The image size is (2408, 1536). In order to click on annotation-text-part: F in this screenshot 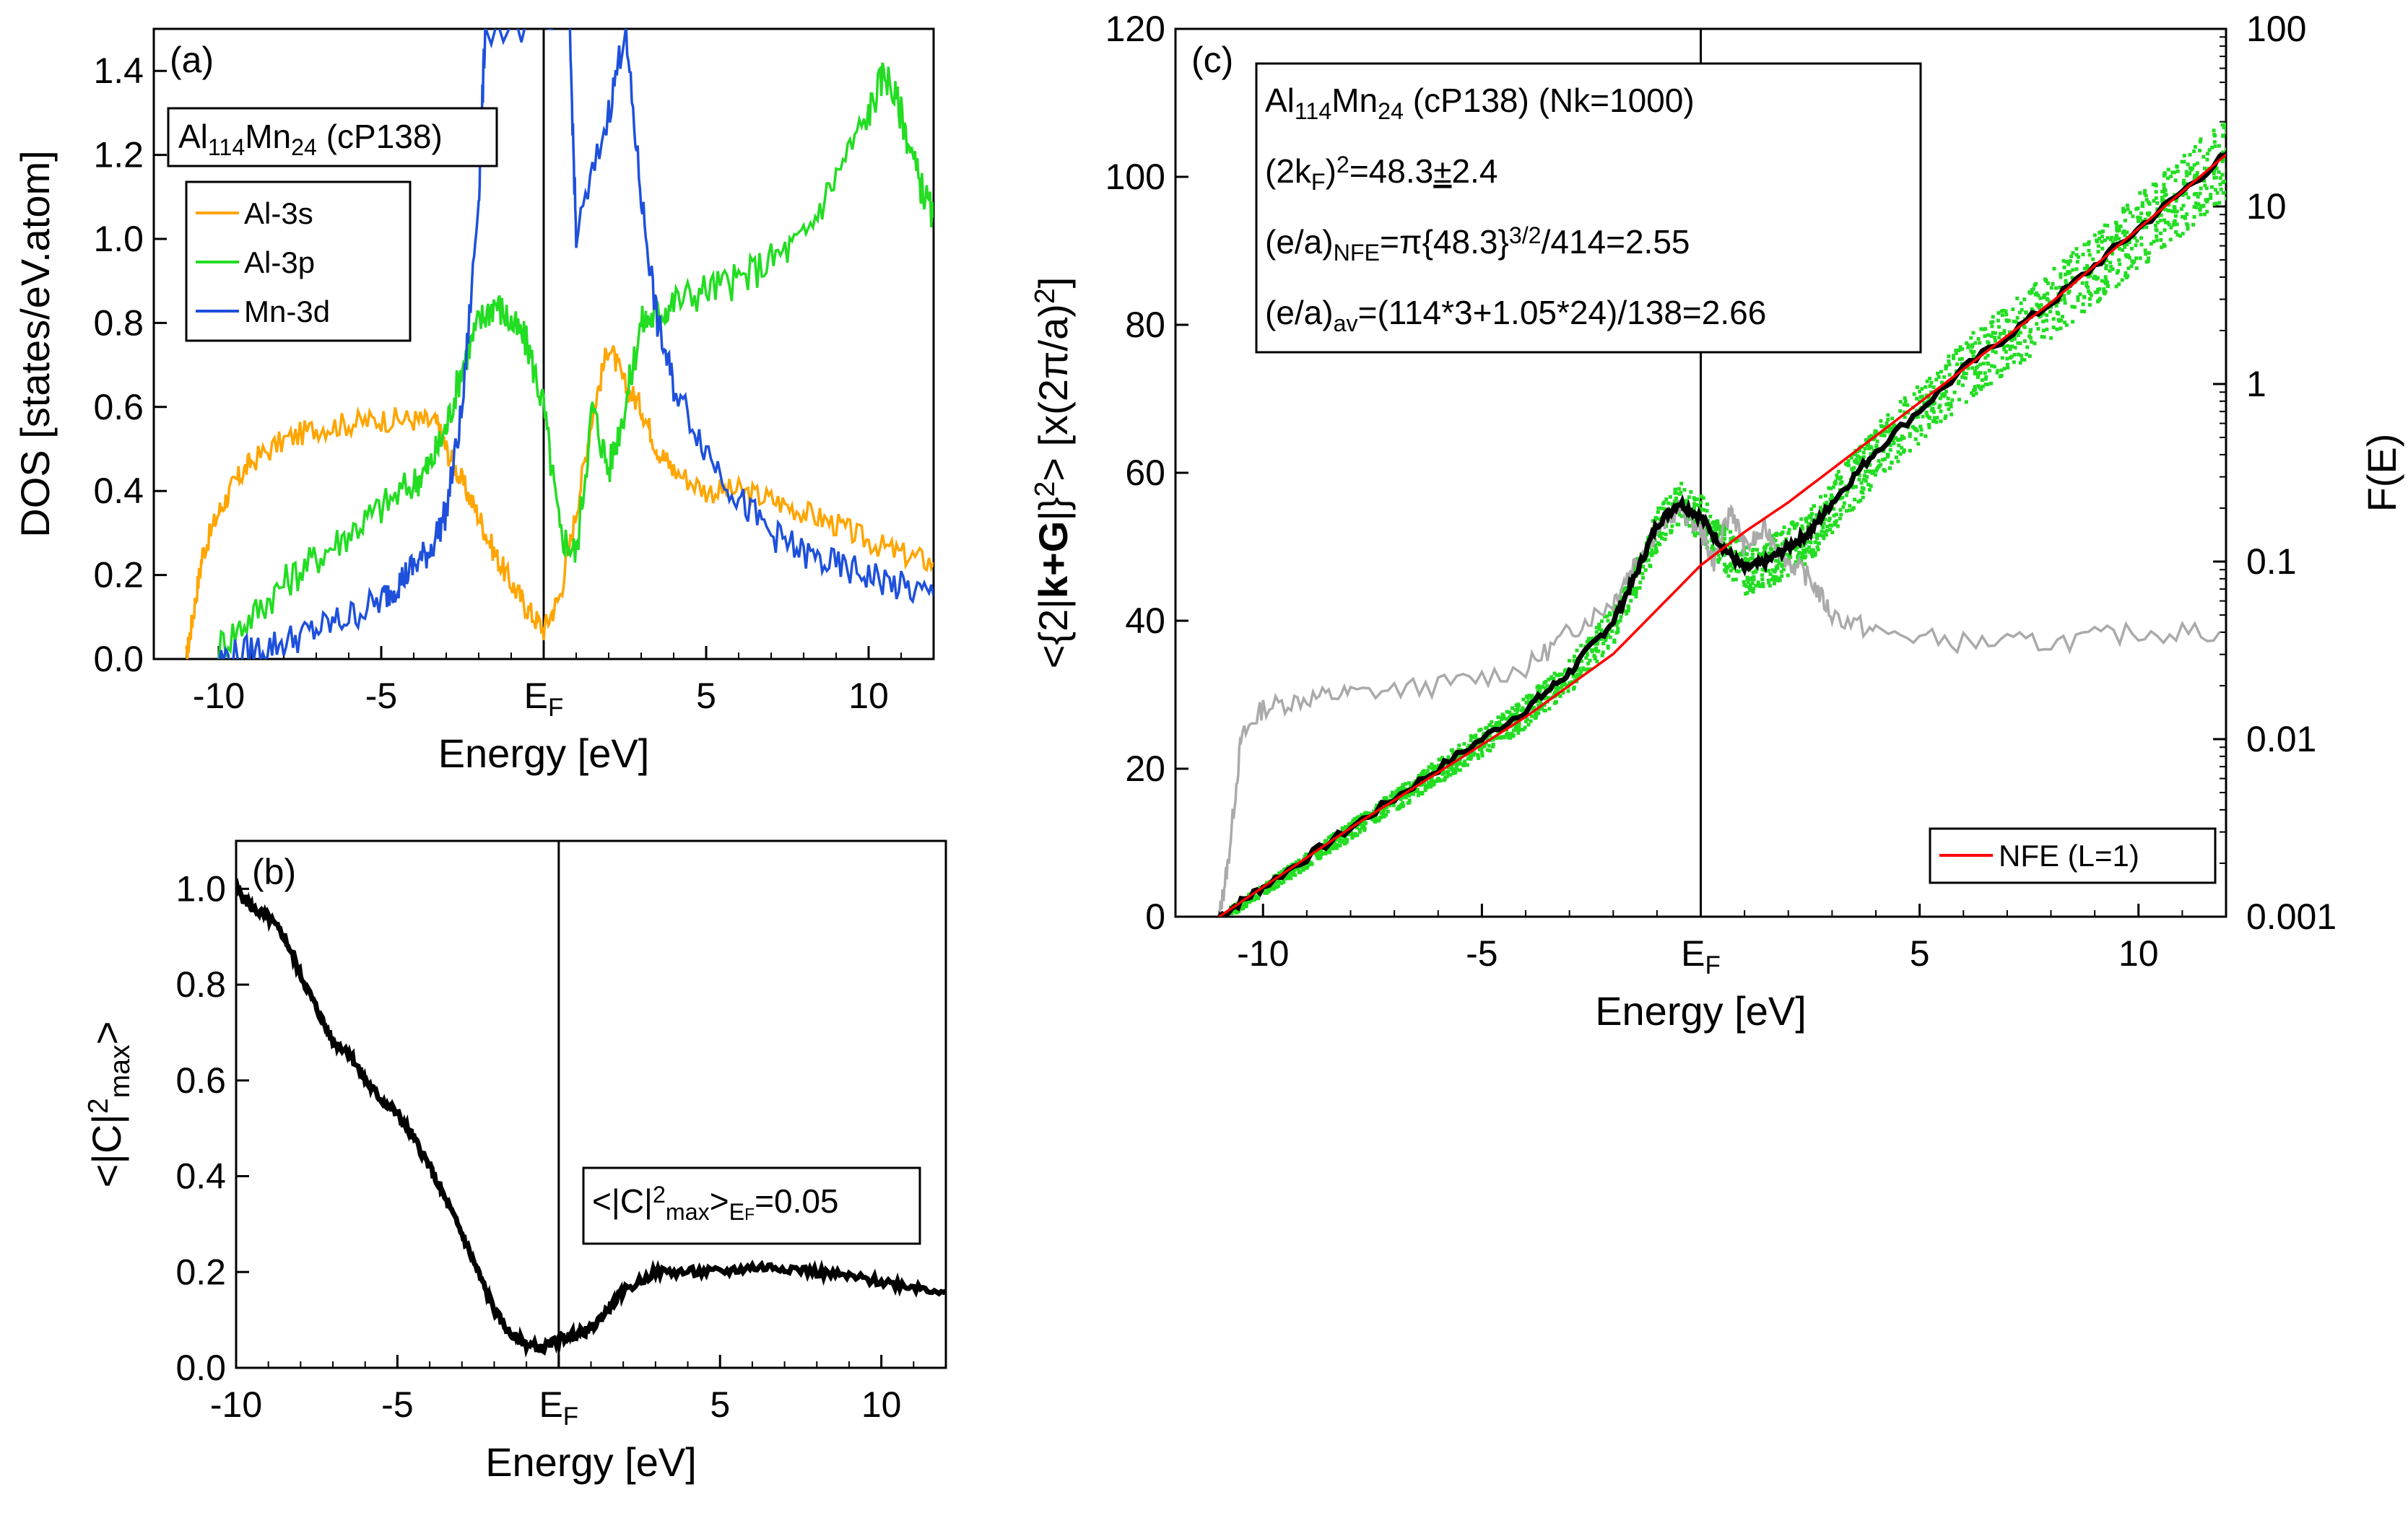, I will do `click(749, 1214)`.